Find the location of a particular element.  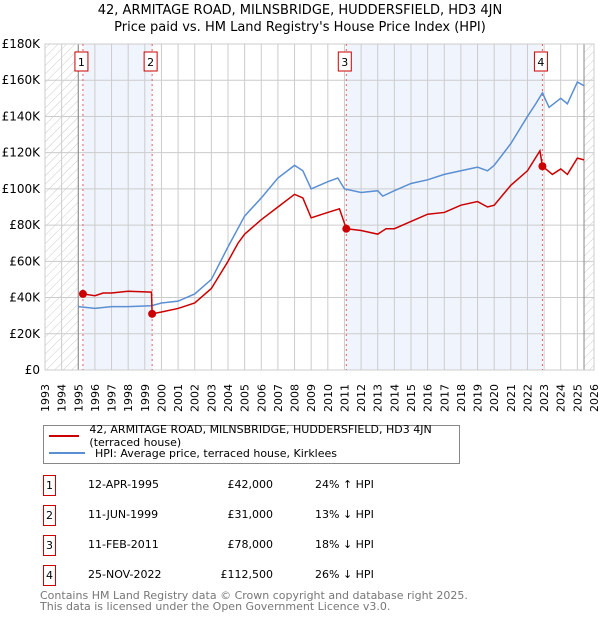

x-tick-label: 2003 is located at coordinates (211, 398).